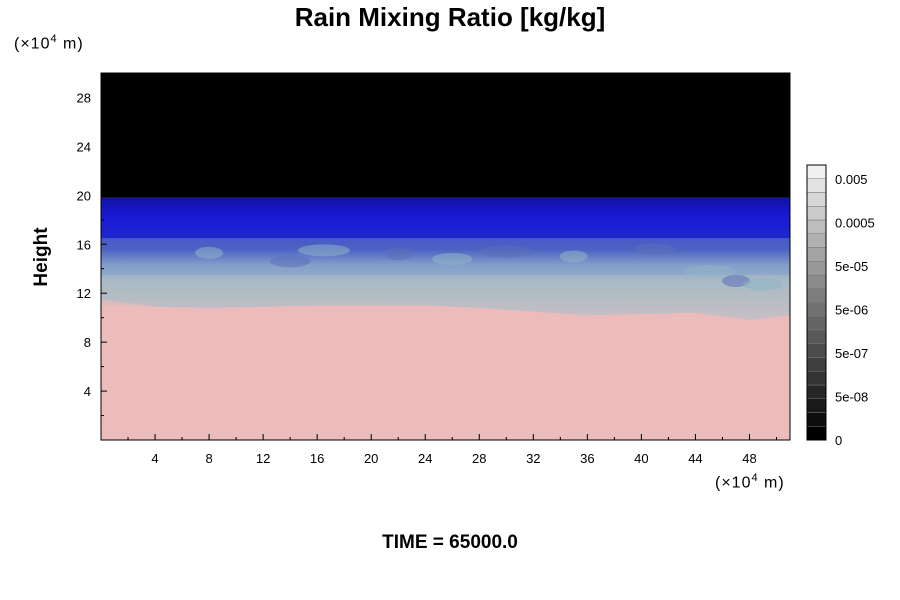 This screenshot has width=900, height=600. I want to click on x-tick-label: 24, so click(425, 458).